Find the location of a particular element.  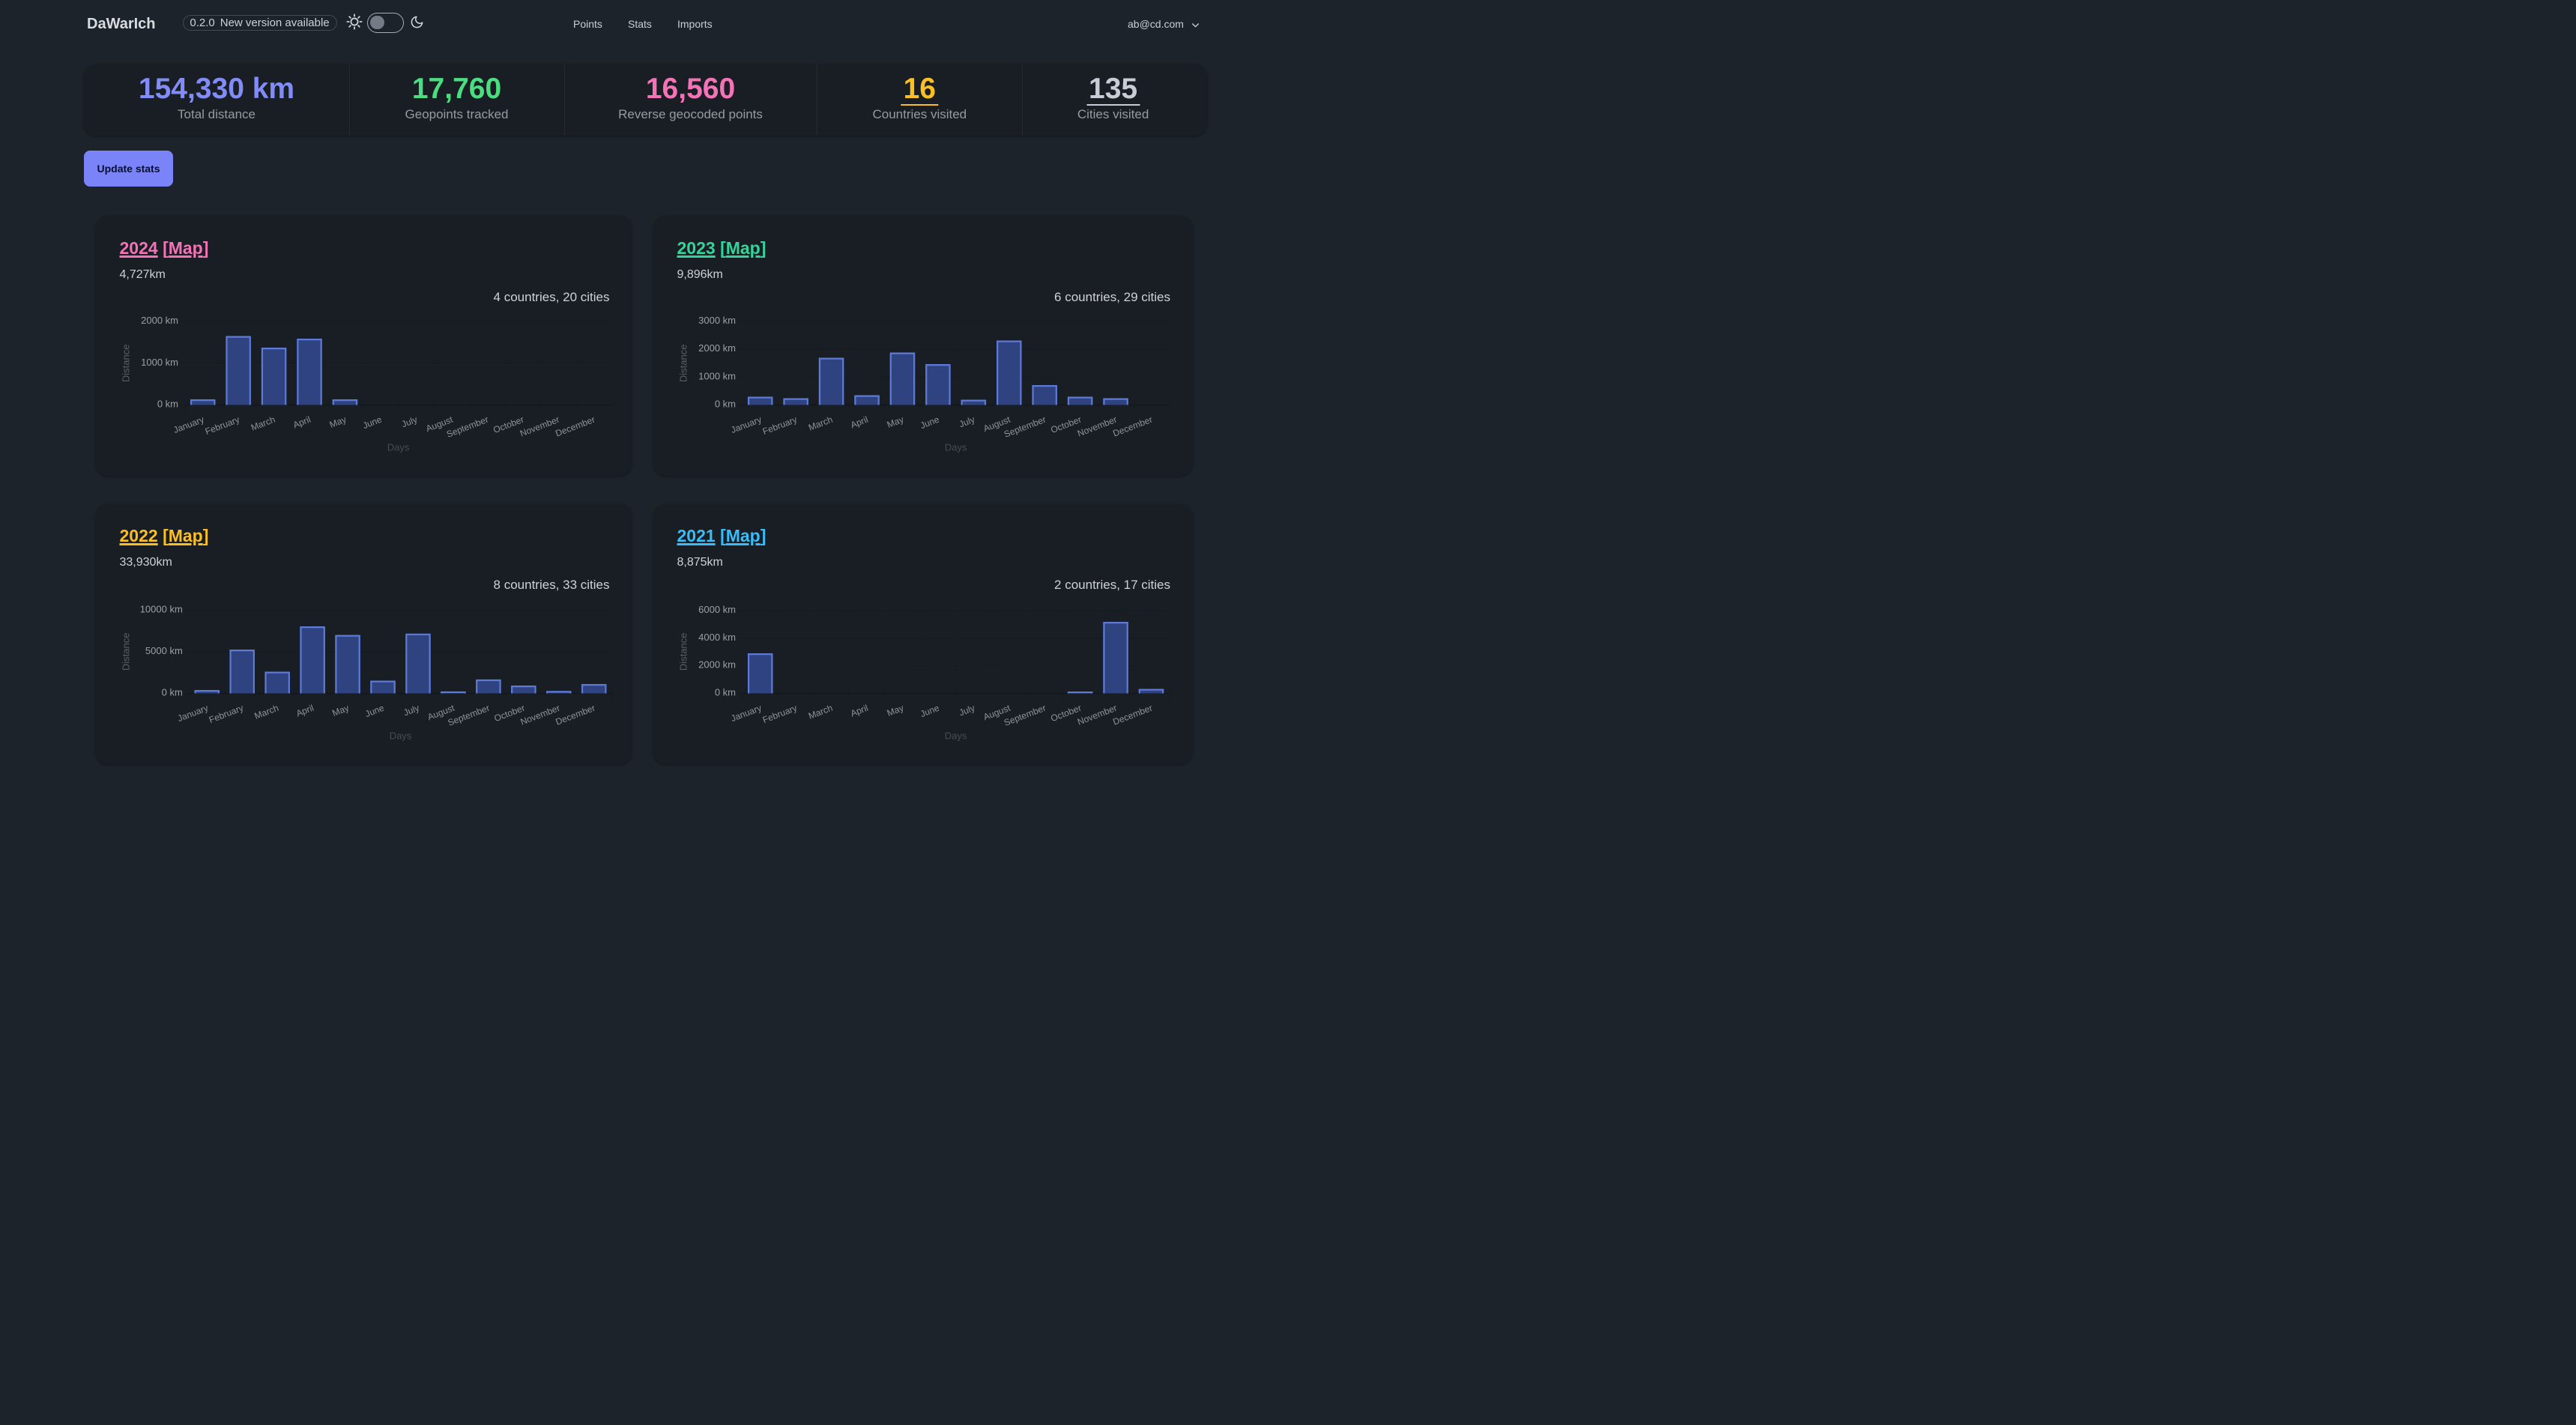

svg-text: 5000 km is located at coordinates (163, 650).